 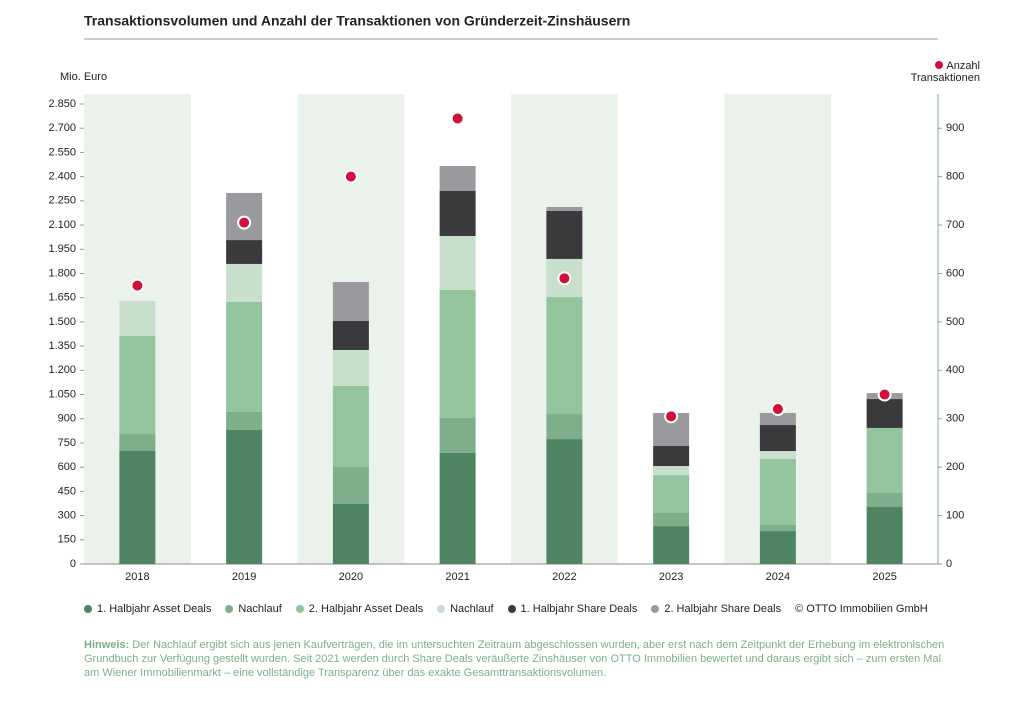 I want to click on legend-item: 2. Halbjahr Share Deals, so click(x=716, y=609).